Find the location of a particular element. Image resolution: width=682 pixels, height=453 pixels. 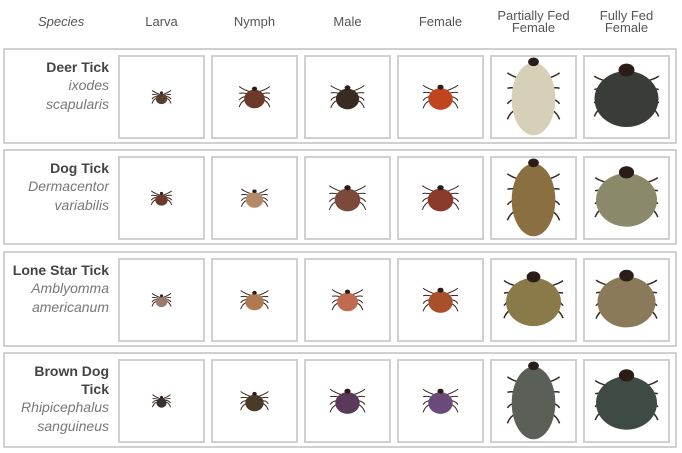

common-name: Deer Tick is located at coordinates (77, 67).